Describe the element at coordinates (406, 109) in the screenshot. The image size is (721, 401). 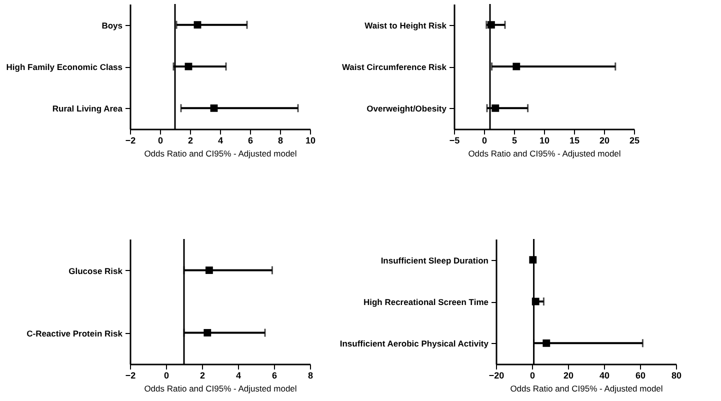
I see `y-tick-label: Overweight/Obesity` at that location.